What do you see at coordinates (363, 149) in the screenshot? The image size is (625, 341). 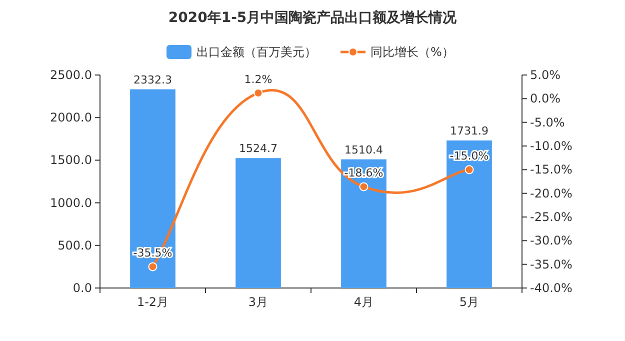 I see `data-label: 1510.4` at bounding box center [363, 149].